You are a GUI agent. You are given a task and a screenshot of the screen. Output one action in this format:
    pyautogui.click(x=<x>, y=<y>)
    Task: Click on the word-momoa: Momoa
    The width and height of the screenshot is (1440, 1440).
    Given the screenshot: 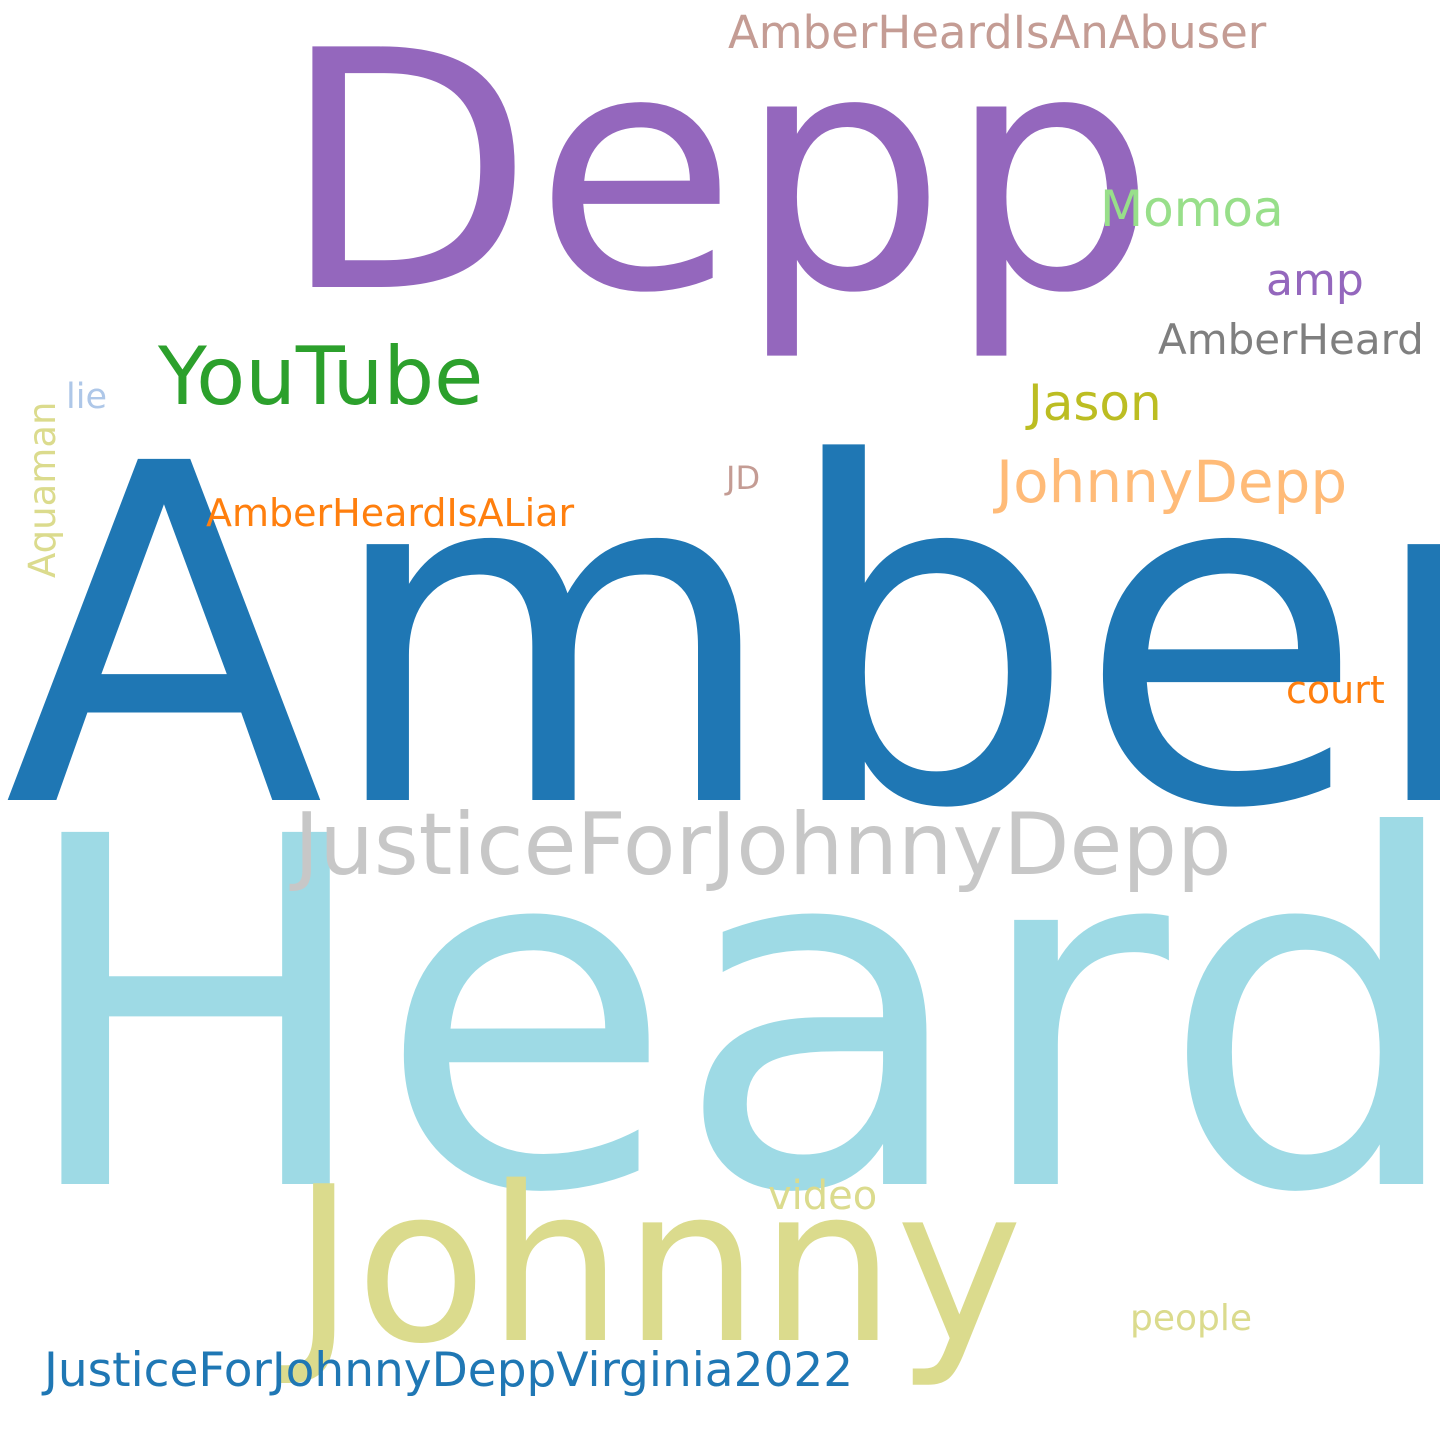 What is the action you would take?
    pyautogui.click(x=1192, y=209)
    